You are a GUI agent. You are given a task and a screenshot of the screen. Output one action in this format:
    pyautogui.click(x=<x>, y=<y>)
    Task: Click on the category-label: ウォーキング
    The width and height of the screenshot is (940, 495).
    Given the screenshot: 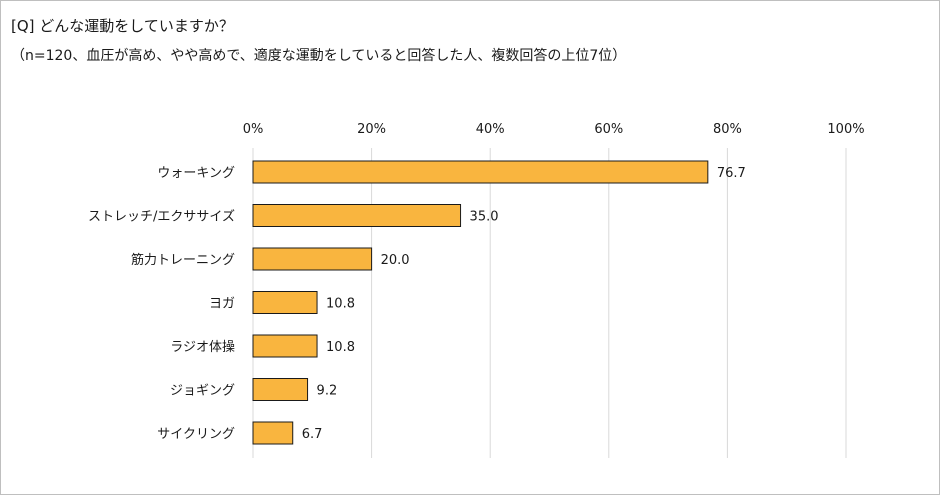 What is the action you would take?
    pyautogui.click(x=196, y=173)
    